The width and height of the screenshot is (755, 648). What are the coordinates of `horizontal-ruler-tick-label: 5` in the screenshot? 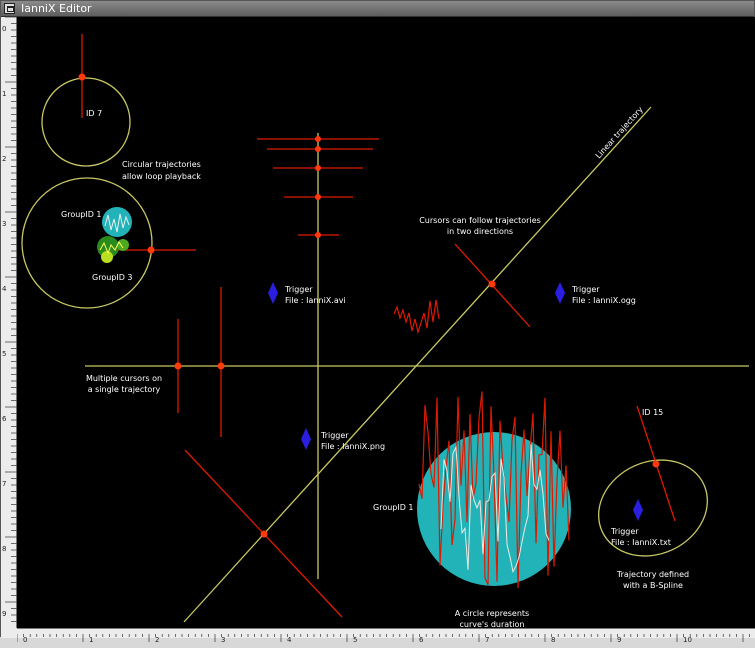 It's located at (355, 640).